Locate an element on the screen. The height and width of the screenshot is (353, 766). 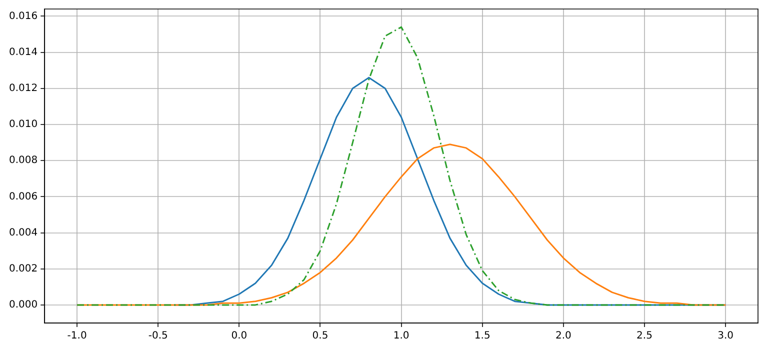
y-tick-label: 0.000 is located at coordinates (23, 305).